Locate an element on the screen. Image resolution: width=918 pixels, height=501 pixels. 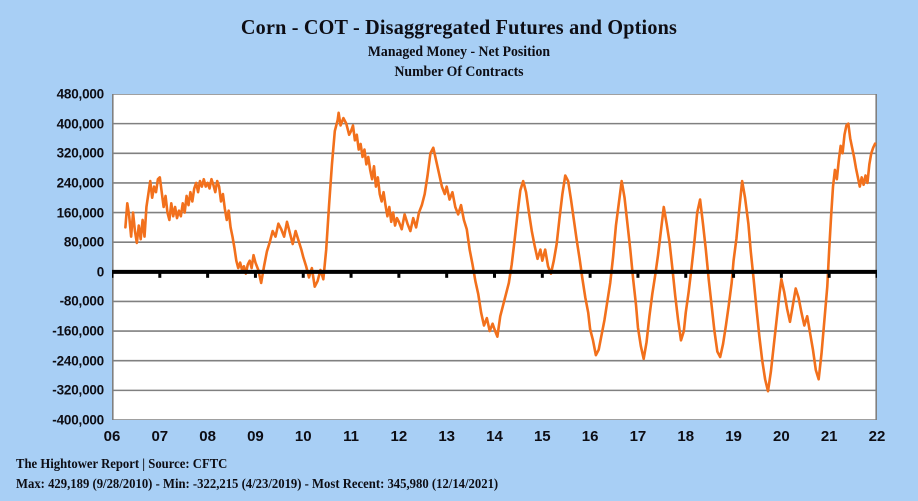
x-axis-tick-label: 06 is located at coordinates (112, 436).